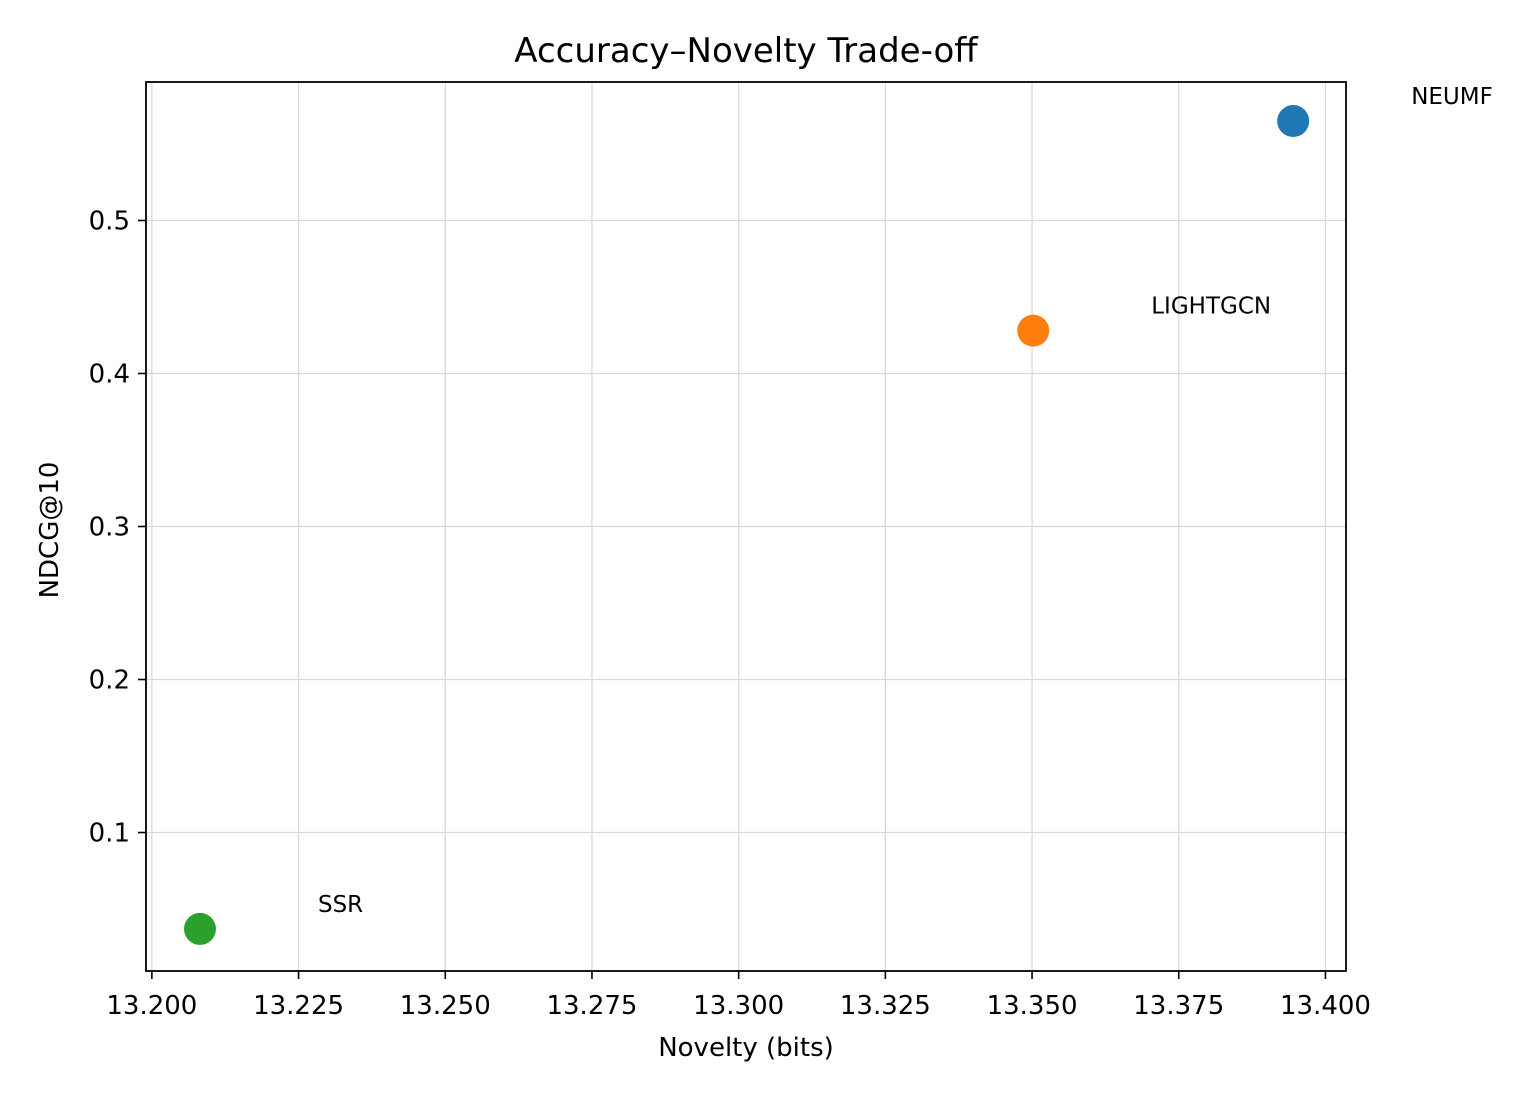  What do you see at coordinates (50, 530) in the screenshot?
I see `y-axis-label: NDCG@10` at bounding box center [50, 530].